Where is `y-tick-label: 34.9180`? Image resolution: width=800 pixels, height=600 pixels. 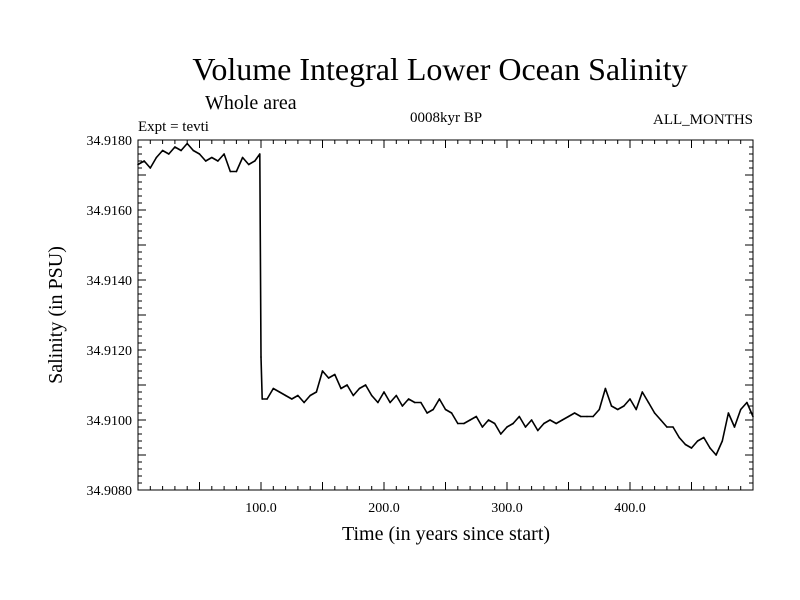 y-tick-label: 34.9180 is located at coordinates (110, 141).